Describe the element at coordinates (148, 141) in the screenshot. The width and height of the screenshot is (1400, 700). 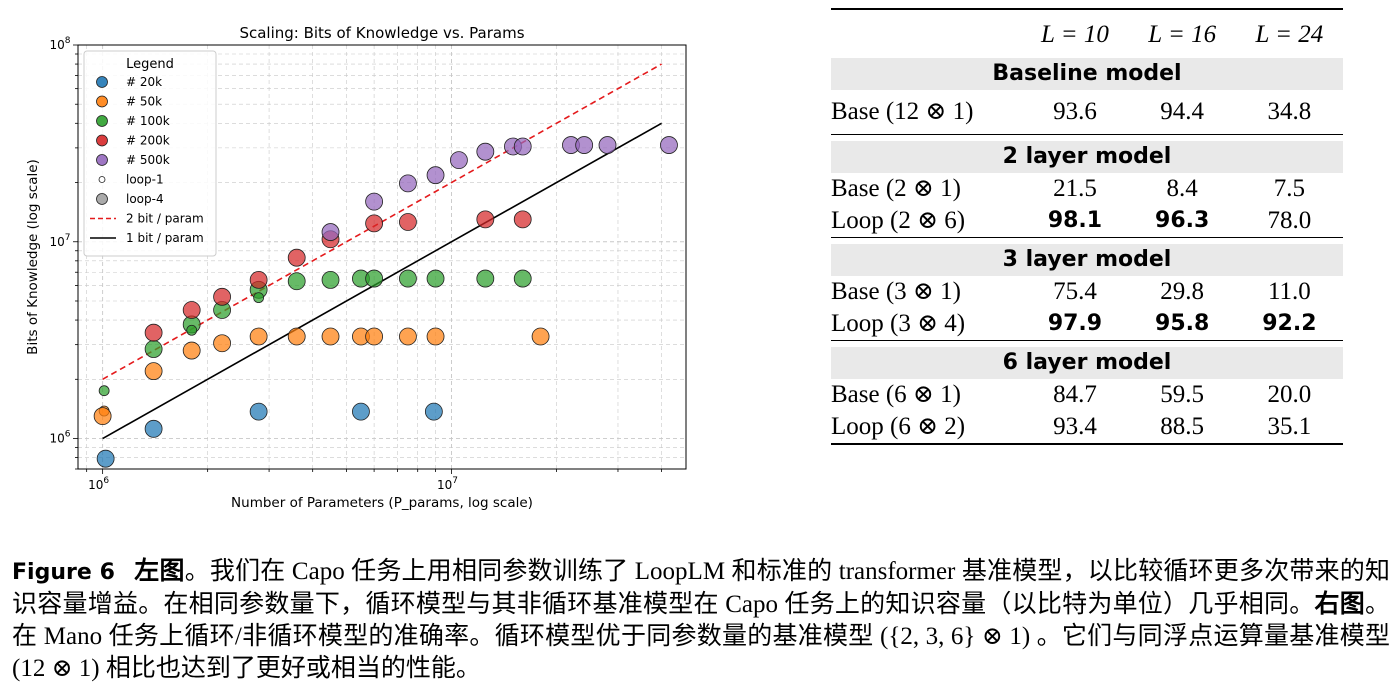
I see `legend-label: # 200k` at that location.